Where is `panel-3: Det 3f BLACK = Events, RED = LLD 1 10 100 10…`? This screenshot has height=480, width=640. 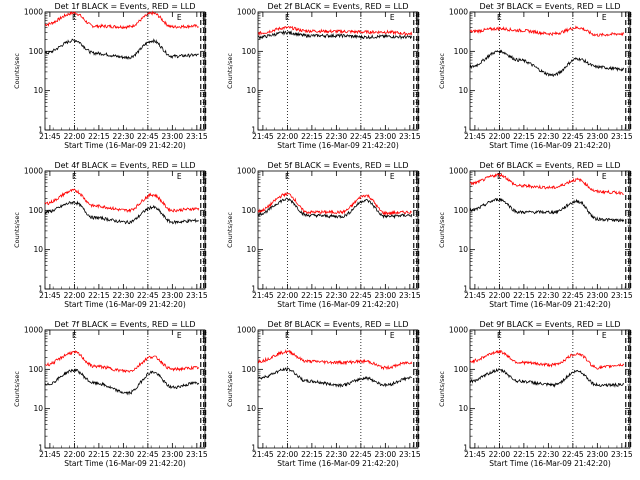
panel-3: Det 3f BLACK = Events, RED = LLD 1 10 100 10… is located at coordinates (535, 76).